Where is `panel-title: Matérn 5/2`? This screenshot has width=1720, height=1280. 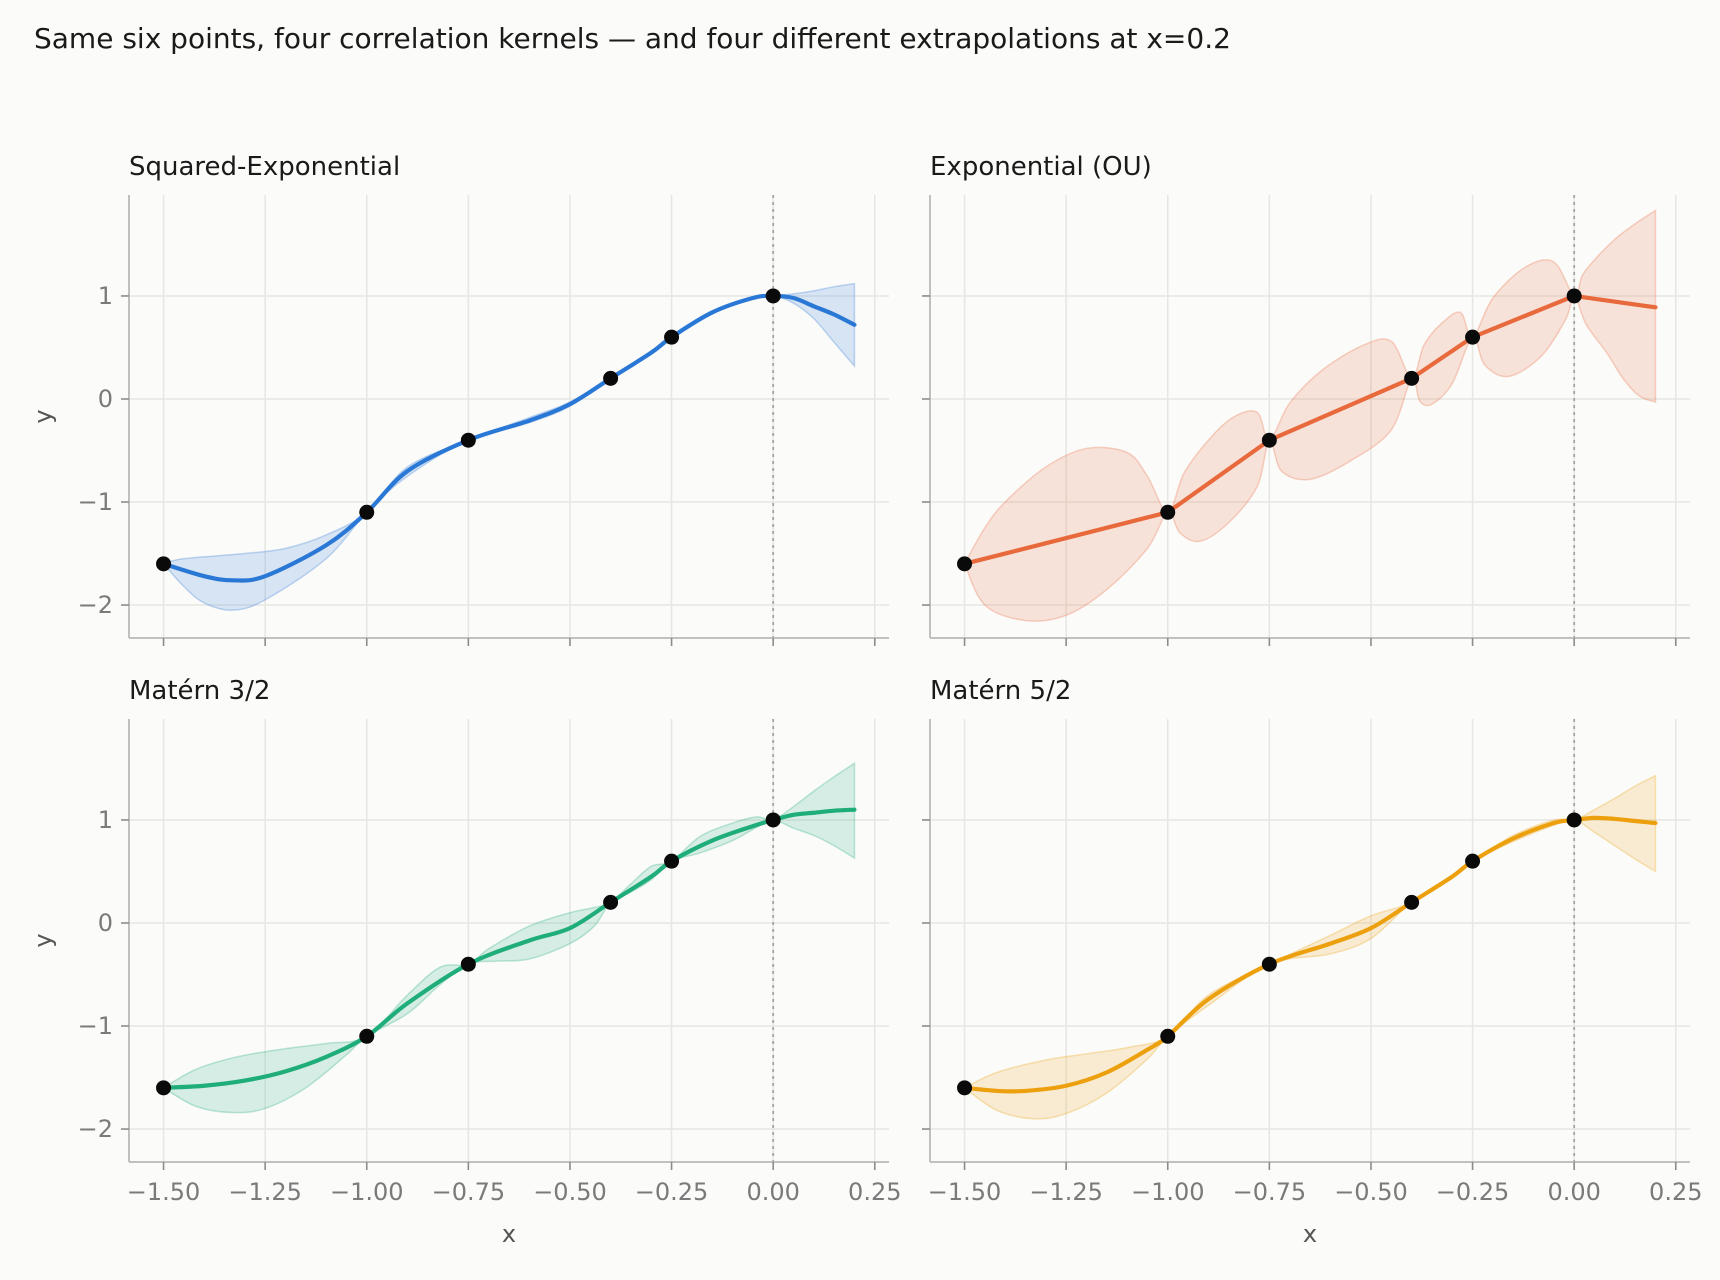
panel-title: Matérn 5/2 is located at coordinates (1000, 691).